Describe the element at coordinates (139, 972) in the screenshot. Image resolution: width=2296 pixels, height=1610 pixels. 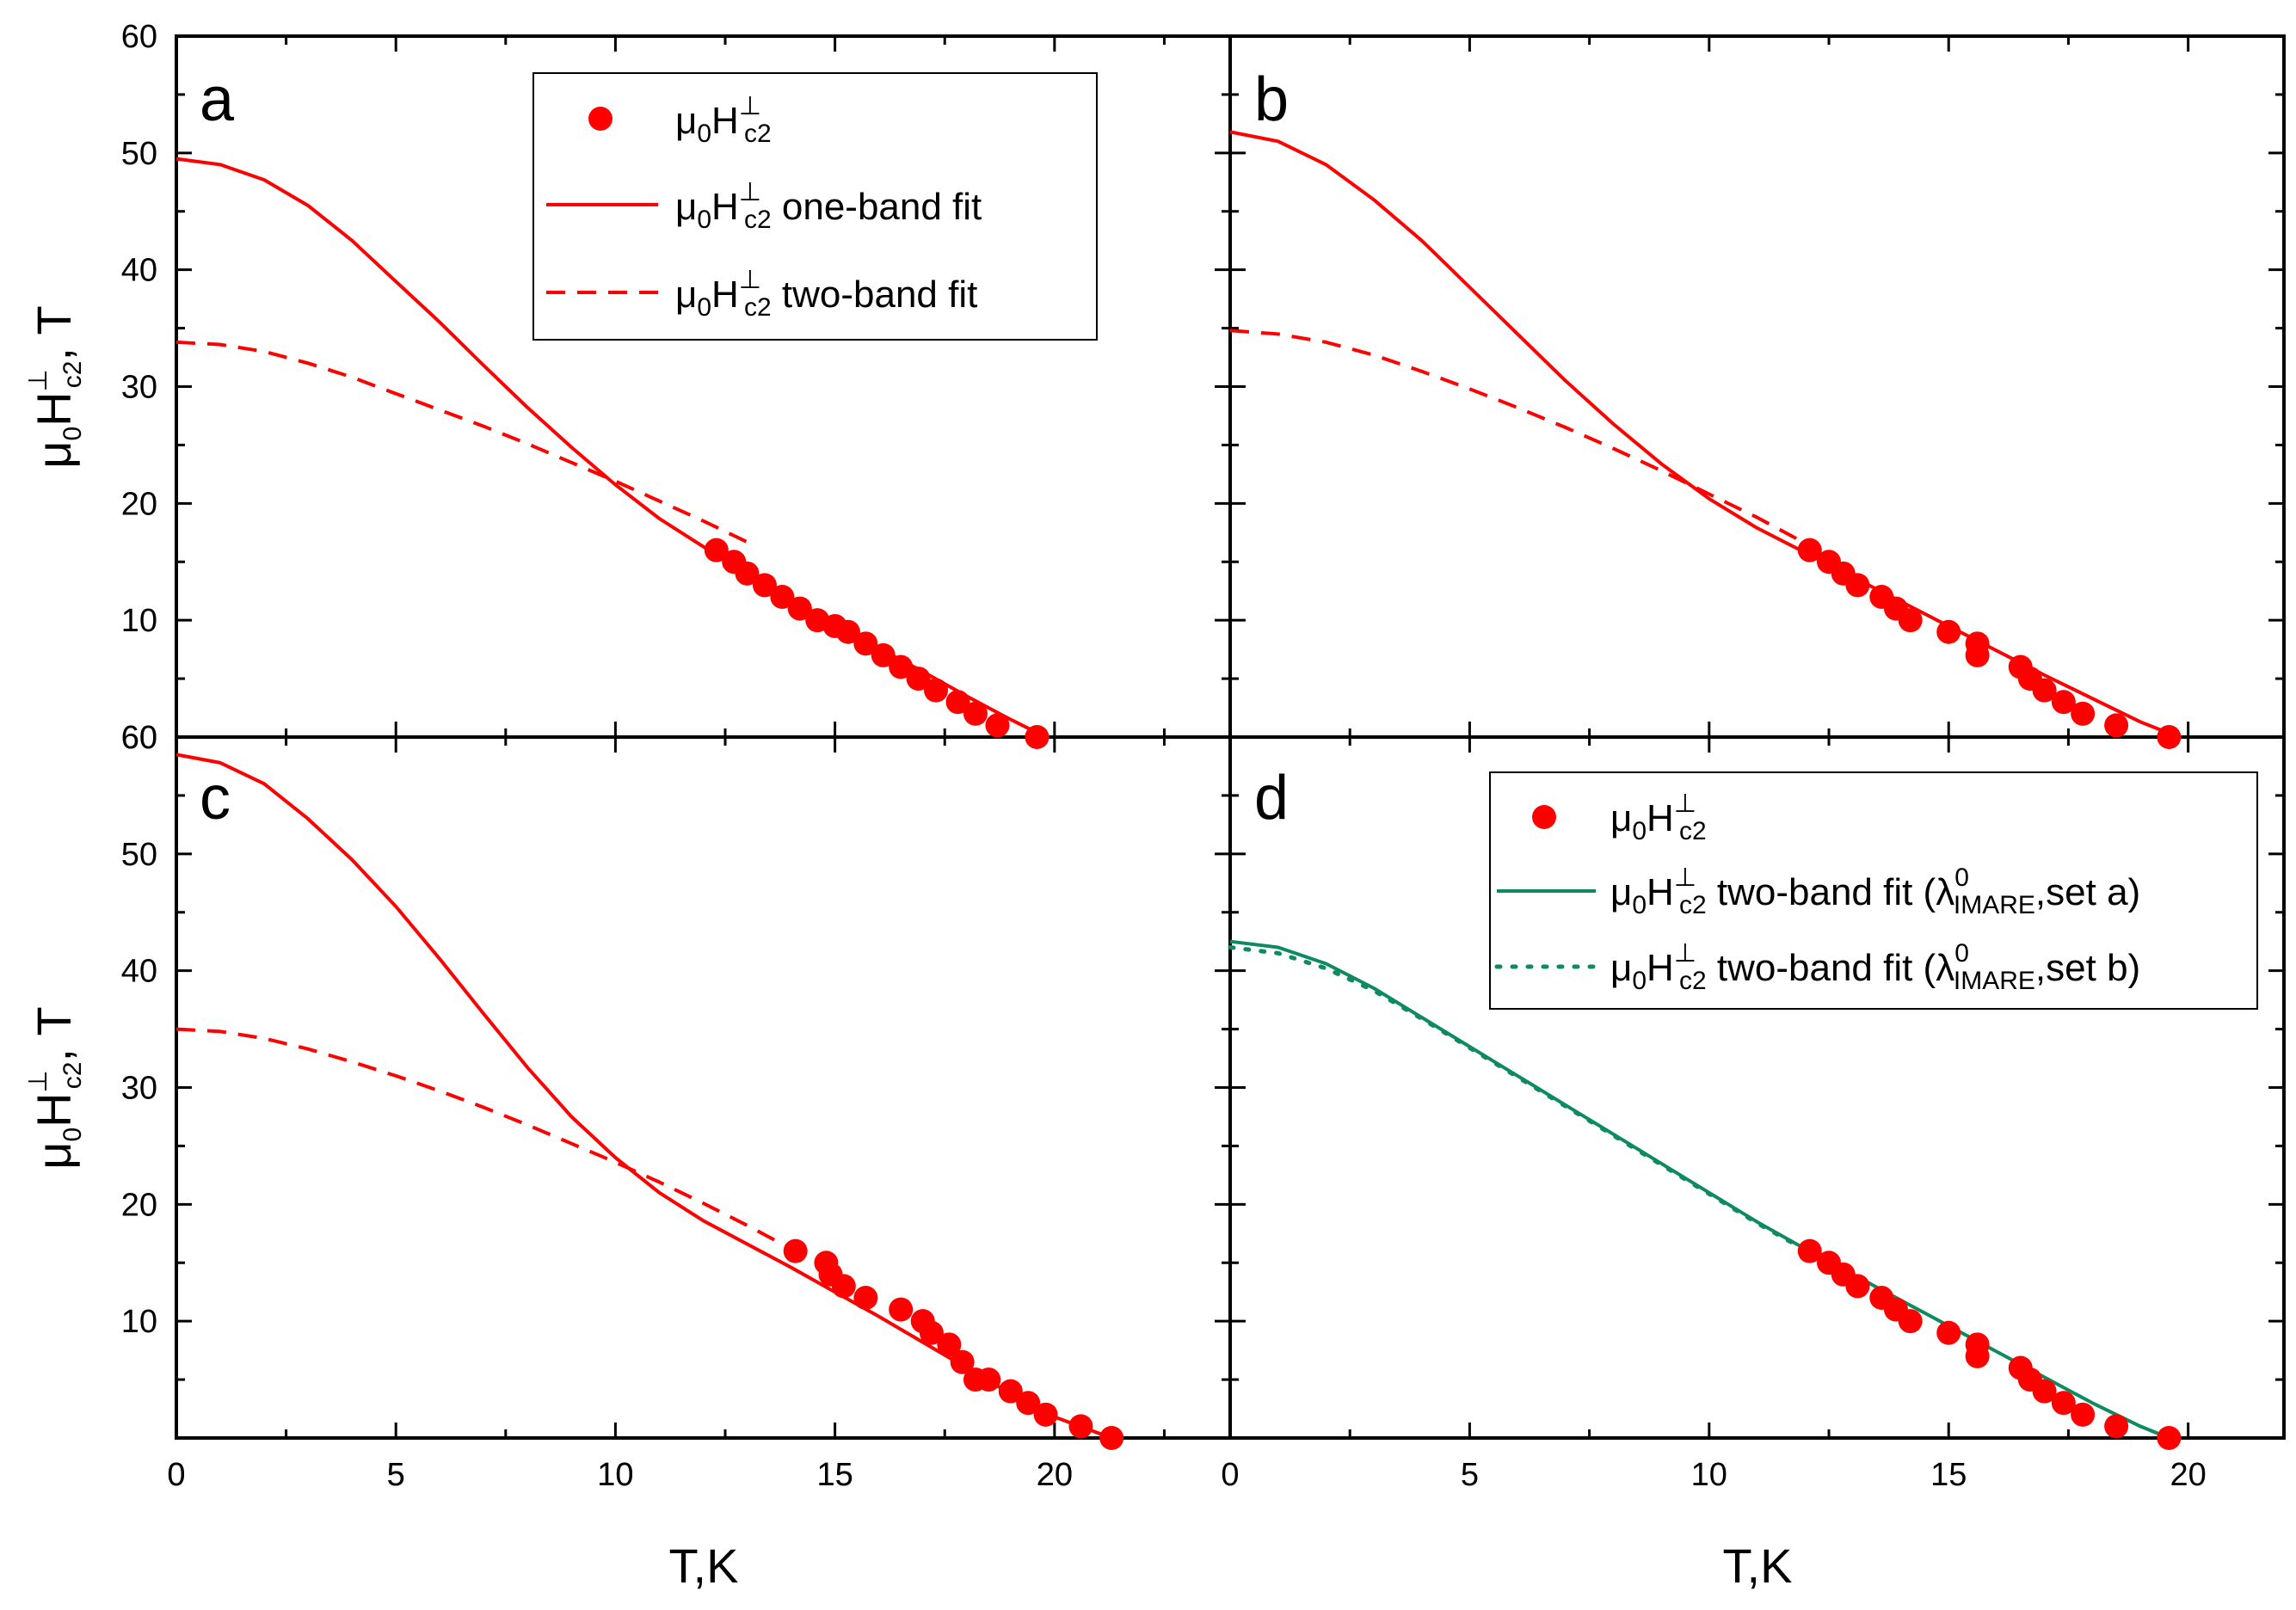
I see `y-tick-label-c: 40` at that location.